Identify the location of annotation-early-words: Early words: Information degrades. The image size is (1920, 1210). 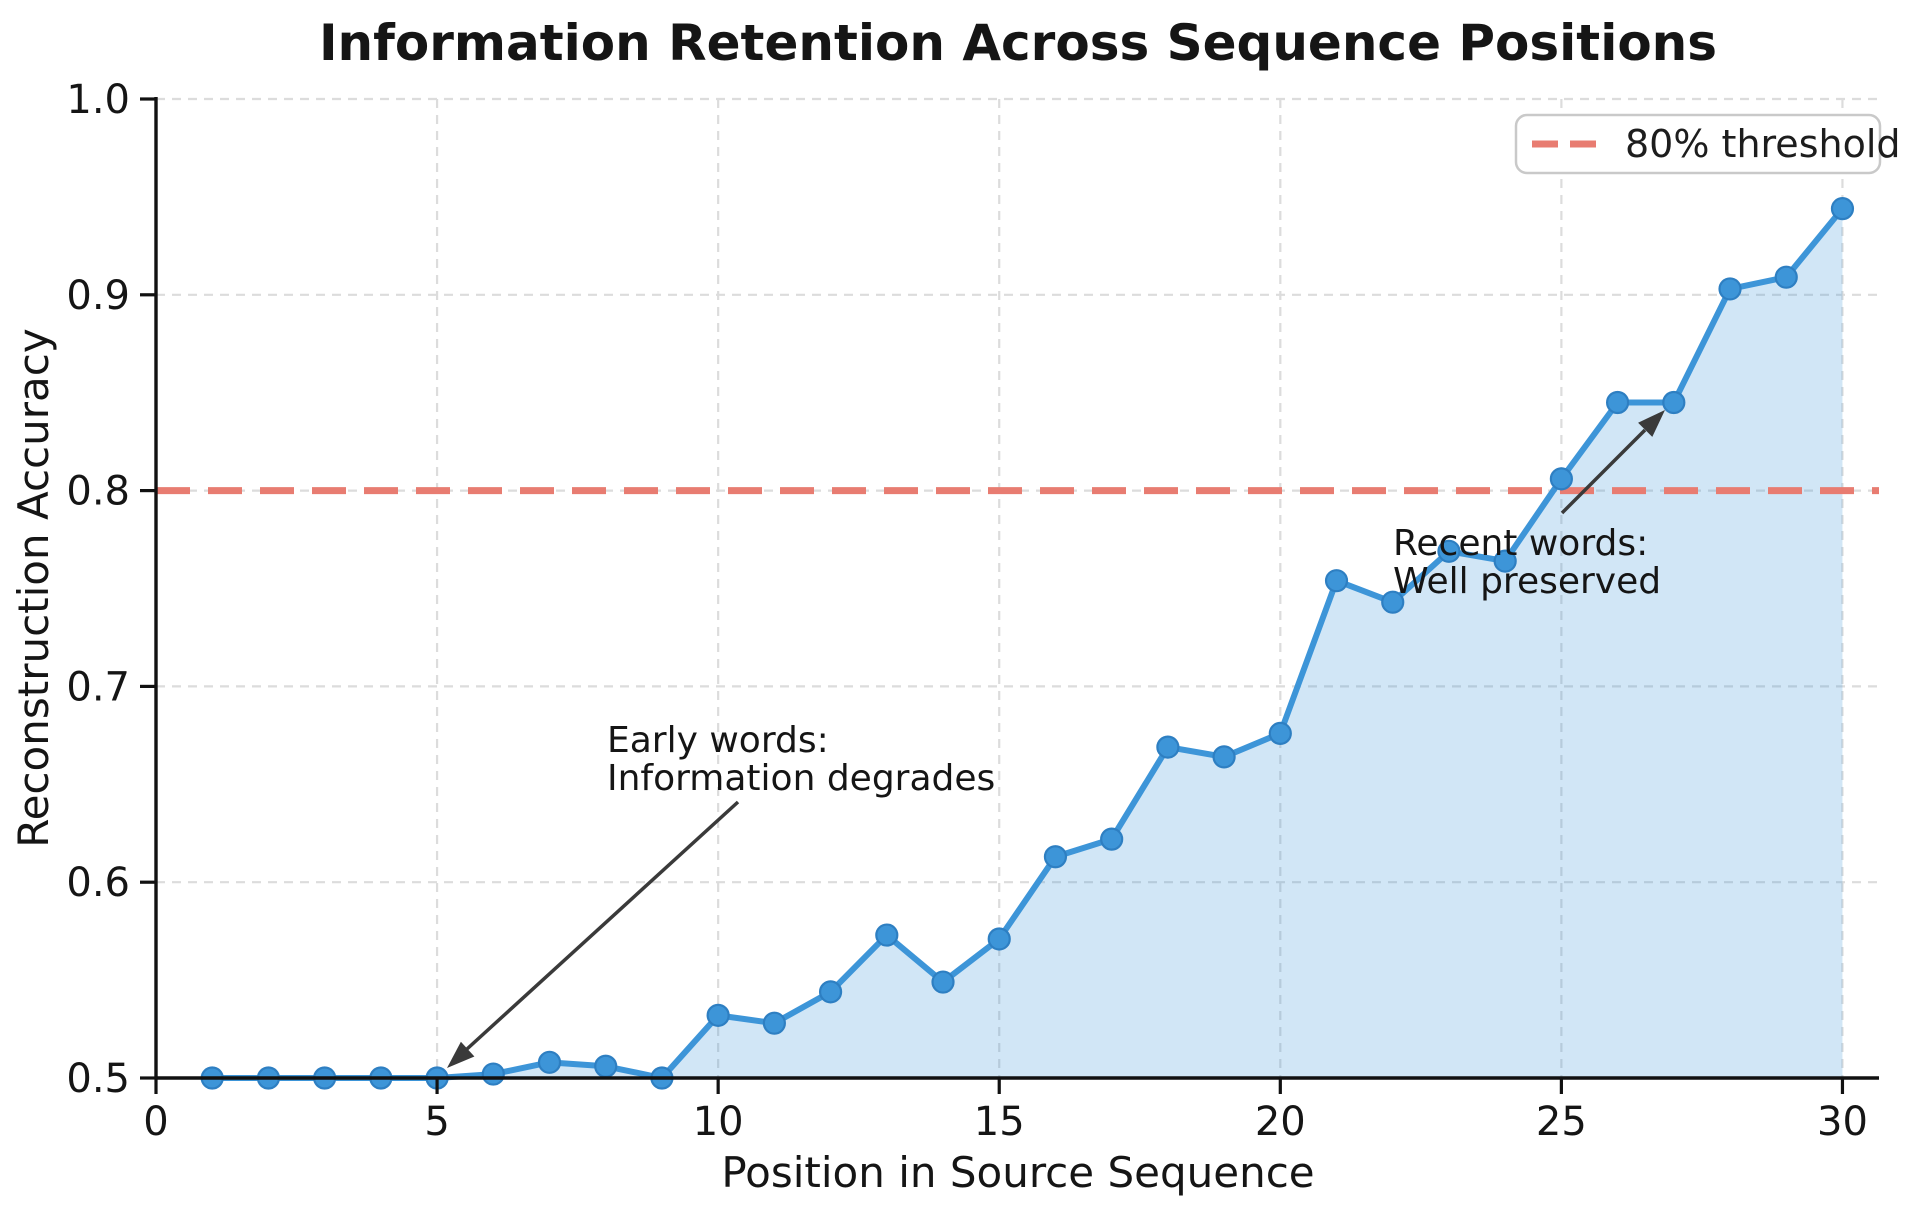
(721, 894).